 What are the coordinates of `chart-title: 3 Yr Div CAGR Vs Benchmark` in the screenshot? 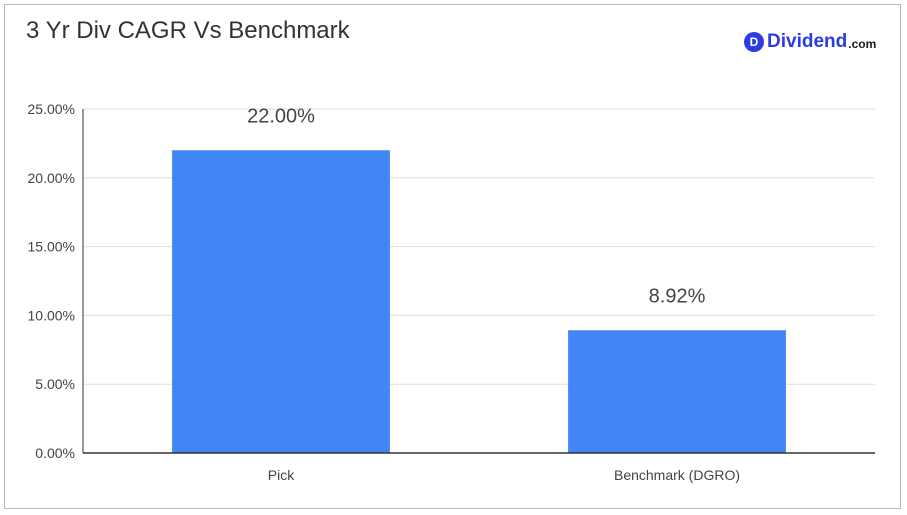 It's located at (188, 30).